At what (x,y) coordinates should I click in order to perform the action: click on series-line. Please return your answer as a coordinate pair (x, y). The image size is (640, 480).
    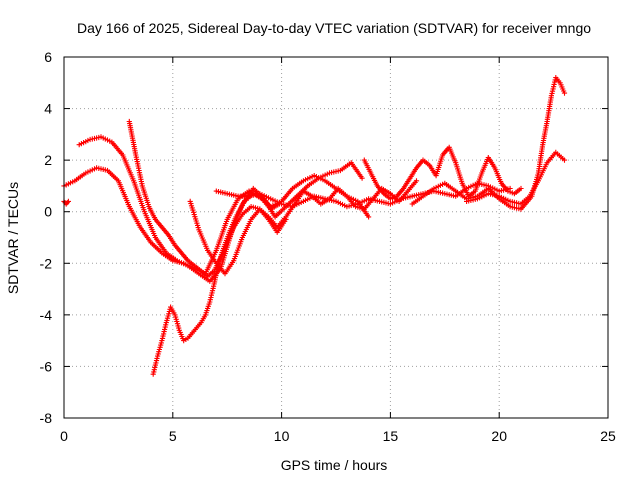
    Looking at the image, I should click on (216, 221).